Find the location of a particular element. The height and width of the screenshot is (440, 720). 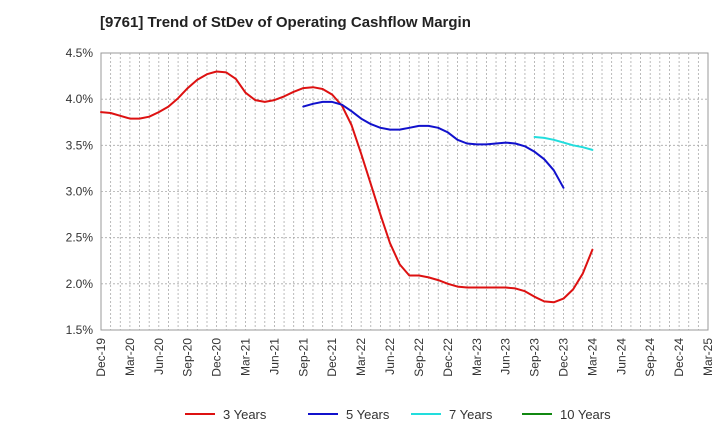

y-tick-label: 4.0% is located at coordinates (80, 99).